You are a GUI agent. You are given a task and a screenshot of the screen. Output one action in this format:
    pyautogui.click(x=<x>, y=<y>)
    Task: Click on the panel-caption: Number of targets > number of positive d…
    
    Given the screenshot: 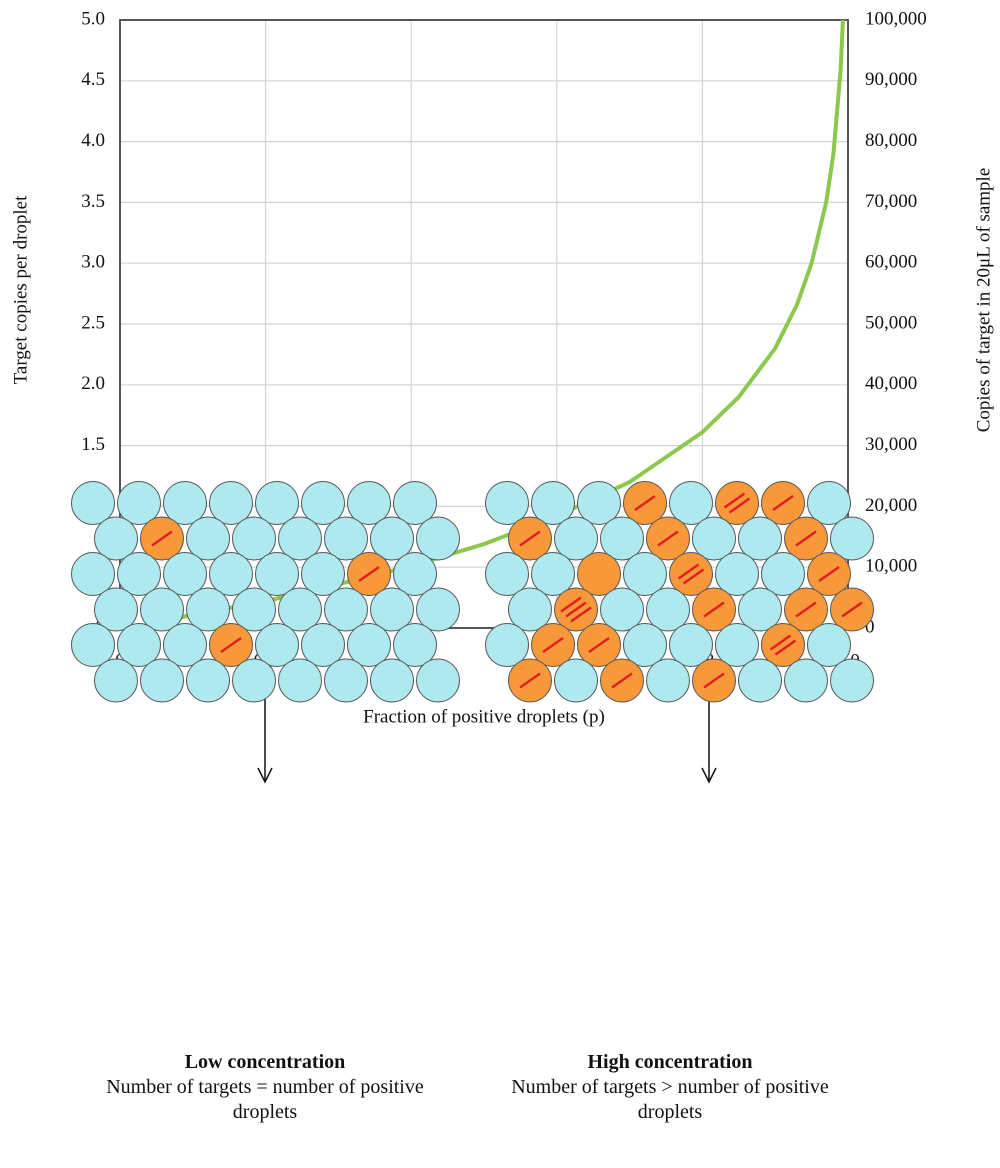 What is the action you would take?
    pyautogui.click(x=670, y=1099)
    